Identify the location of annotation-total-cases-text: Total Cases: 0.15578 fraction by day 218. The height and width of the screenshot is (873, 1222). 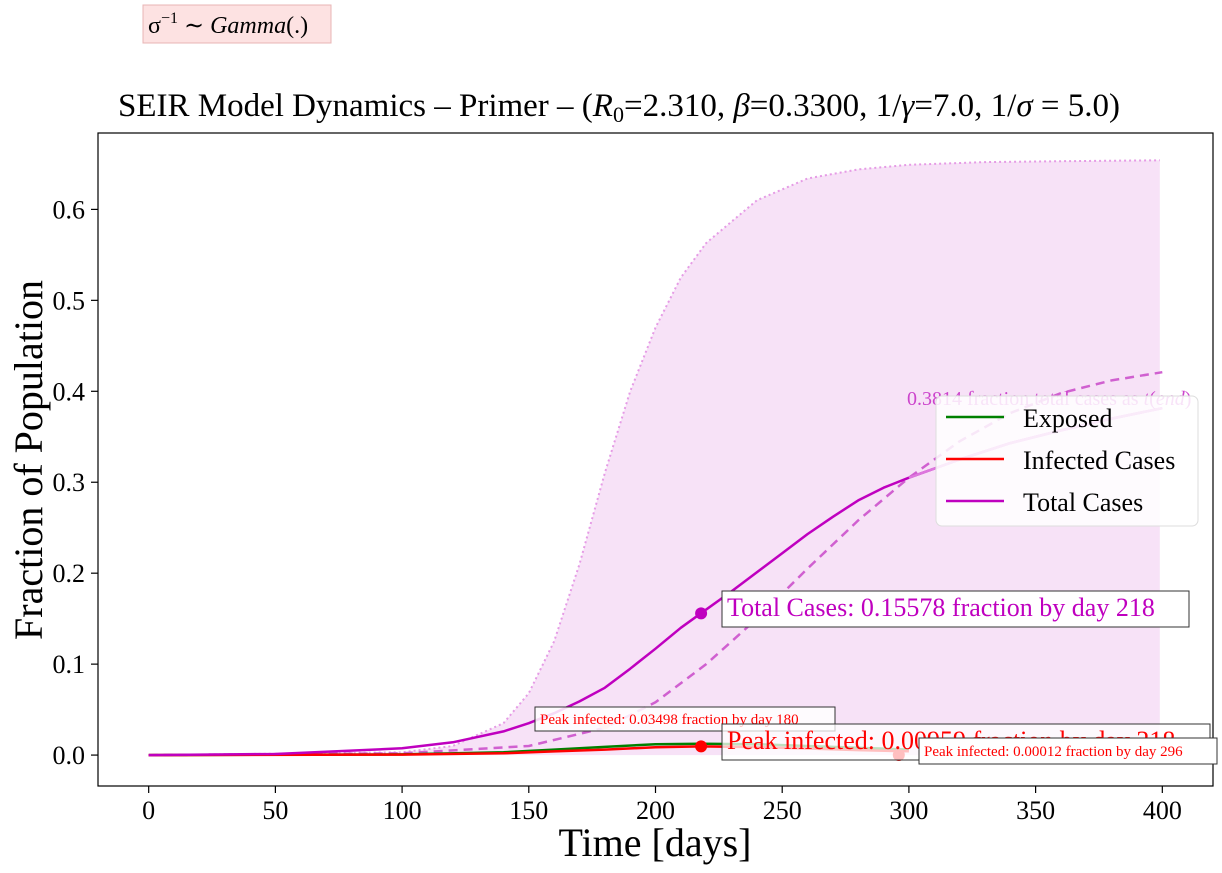
(941, 607).